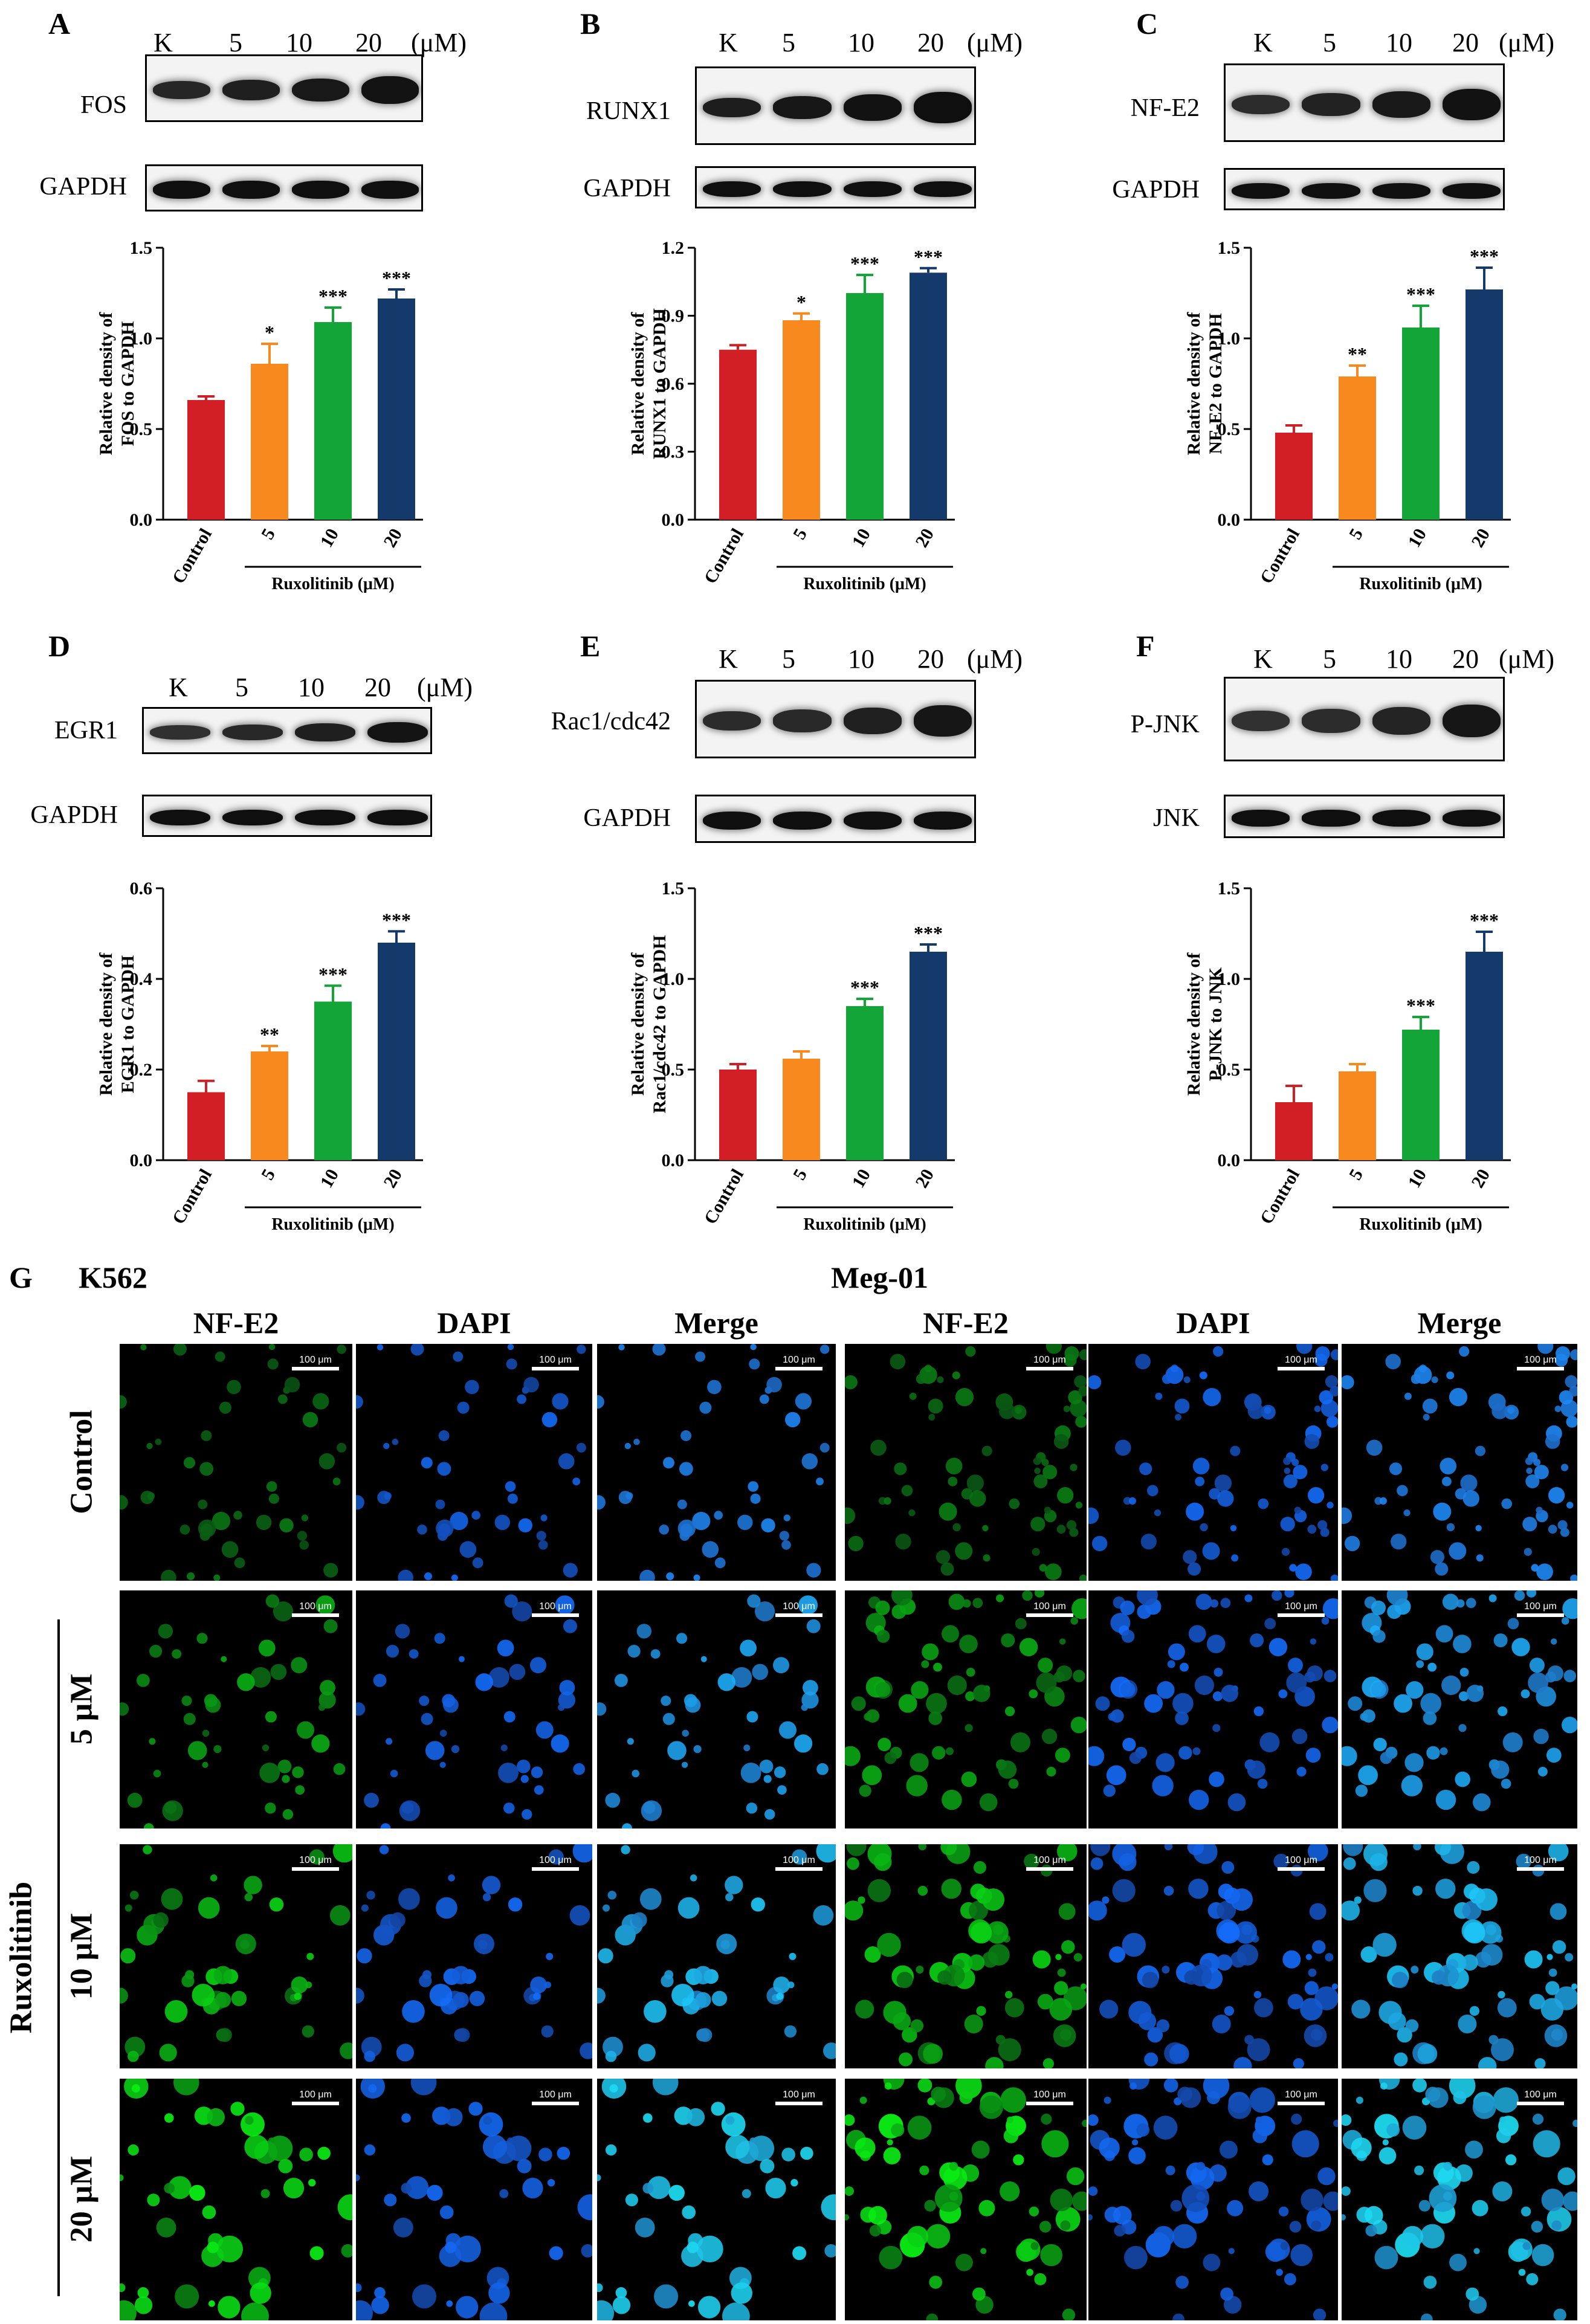 Image resolution: width=1590 pixels, height=2324 pixels. I want to click on micrograph: 100 μm, so click(474, 1956).